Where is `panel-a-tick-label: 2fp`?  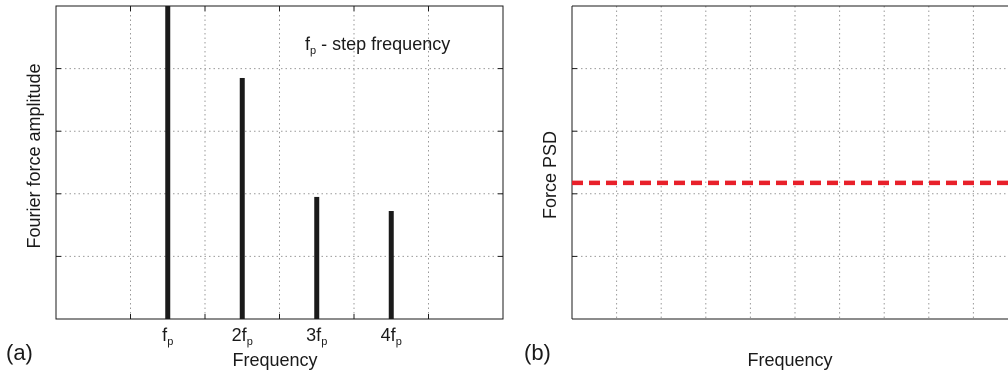
panel-a-tick-label: 2fp is located at coordinates (242, 336).